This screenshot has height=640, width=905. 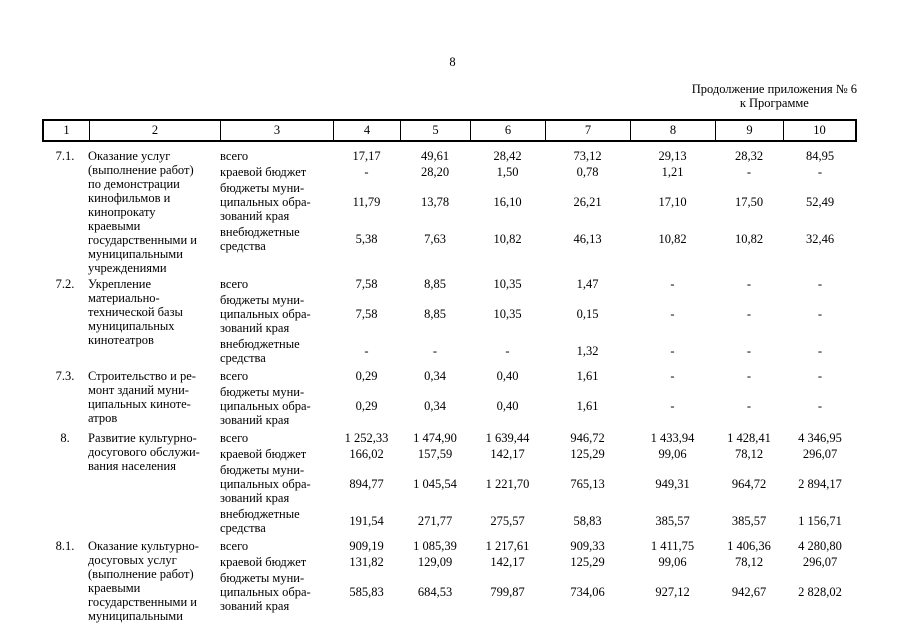 What do you see at coordinates (435, 130) in the screenshot?
I see `header-cell: 5` at bounding box center [435, 130].